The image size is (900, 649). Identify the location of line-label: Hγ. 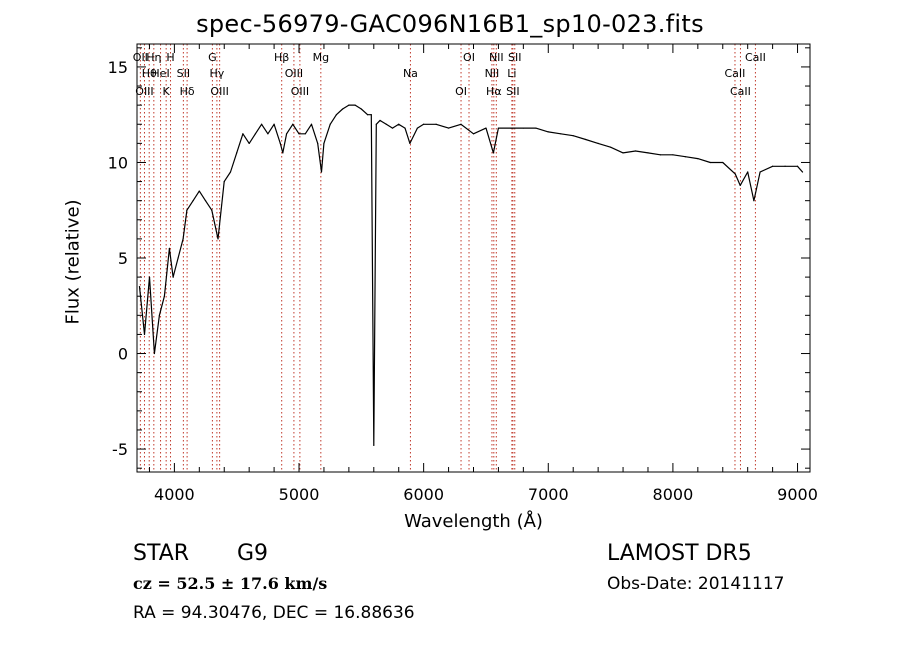
(216, 73).